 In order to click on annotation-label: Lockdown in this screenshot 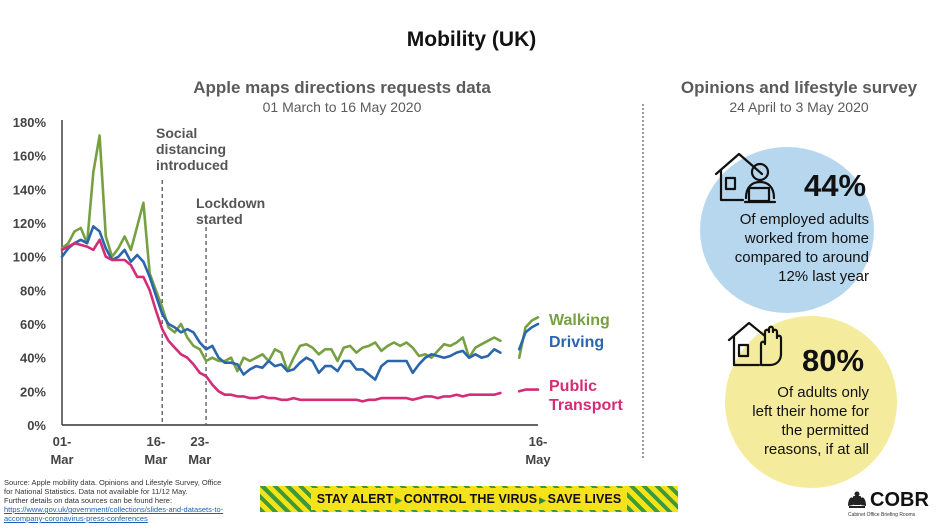, I will do `click(230, 203)`.